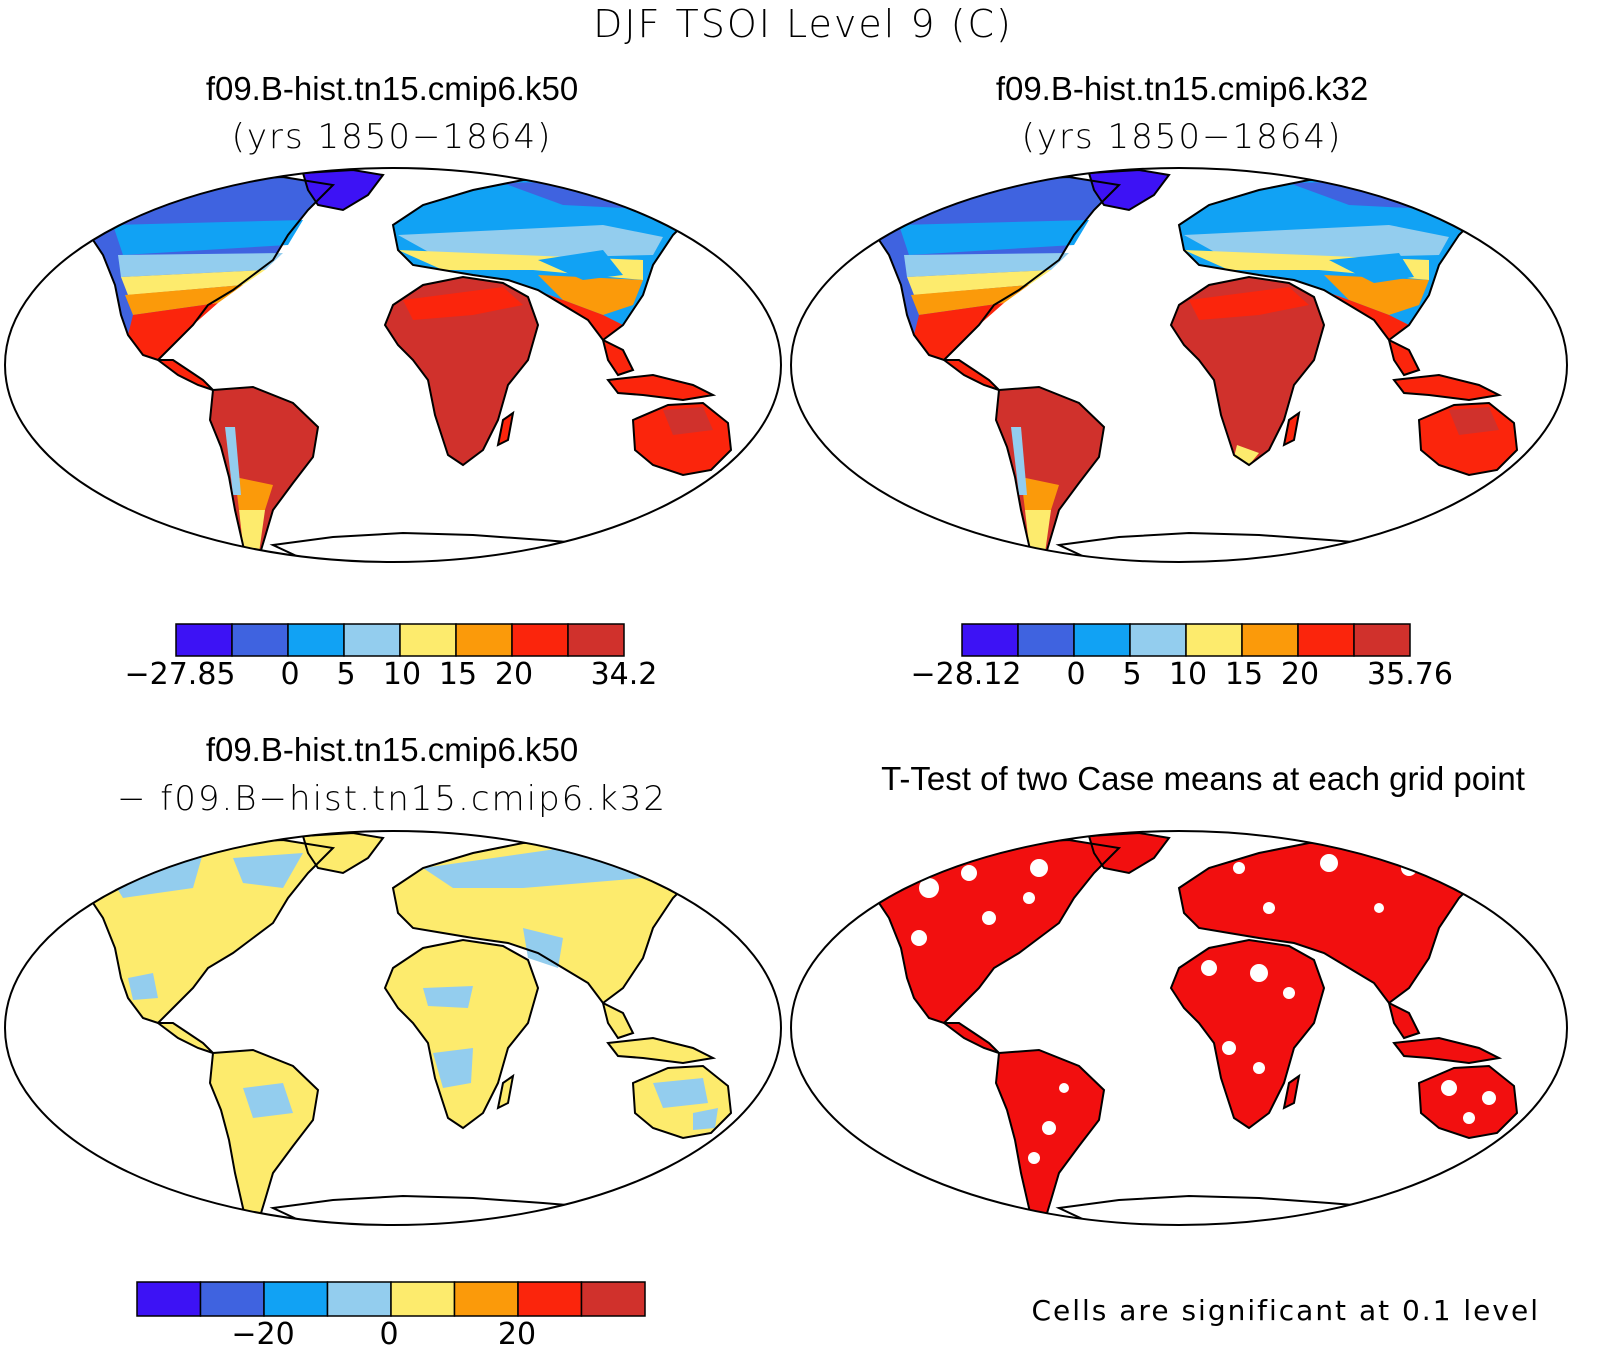 The image size is (1606, 1354). I want to click on panel1-colorbar: −27.85 0 5 10 15 20 34.2, so click(391, 657).